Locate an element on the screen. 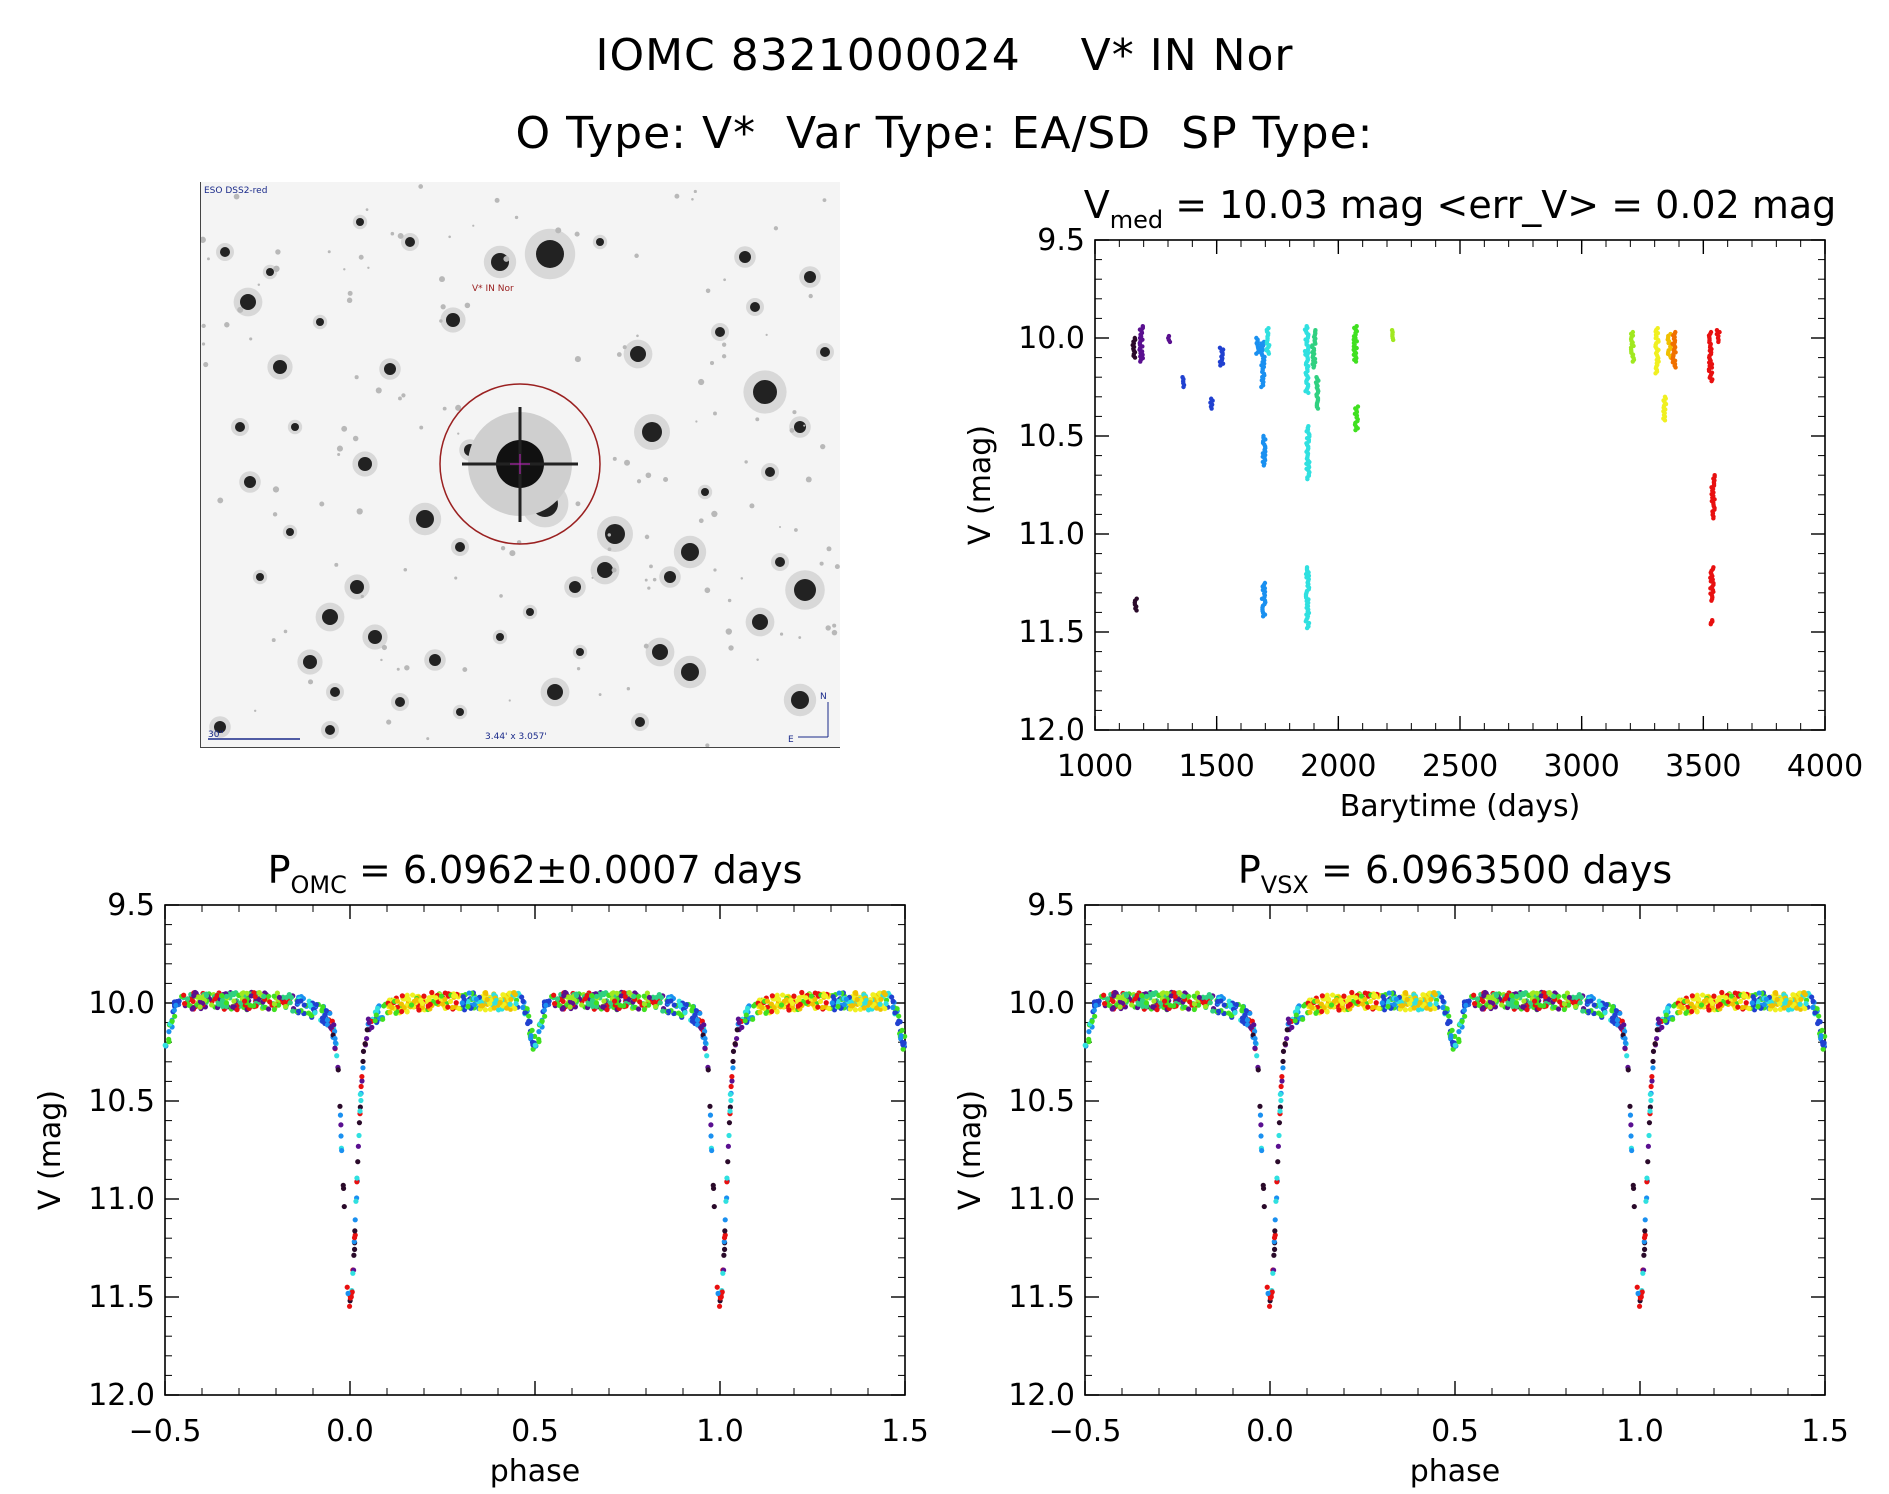 The image size is (1889, 1494). phase_vsx-plot-frame is located at coordinates (1455, 1150).